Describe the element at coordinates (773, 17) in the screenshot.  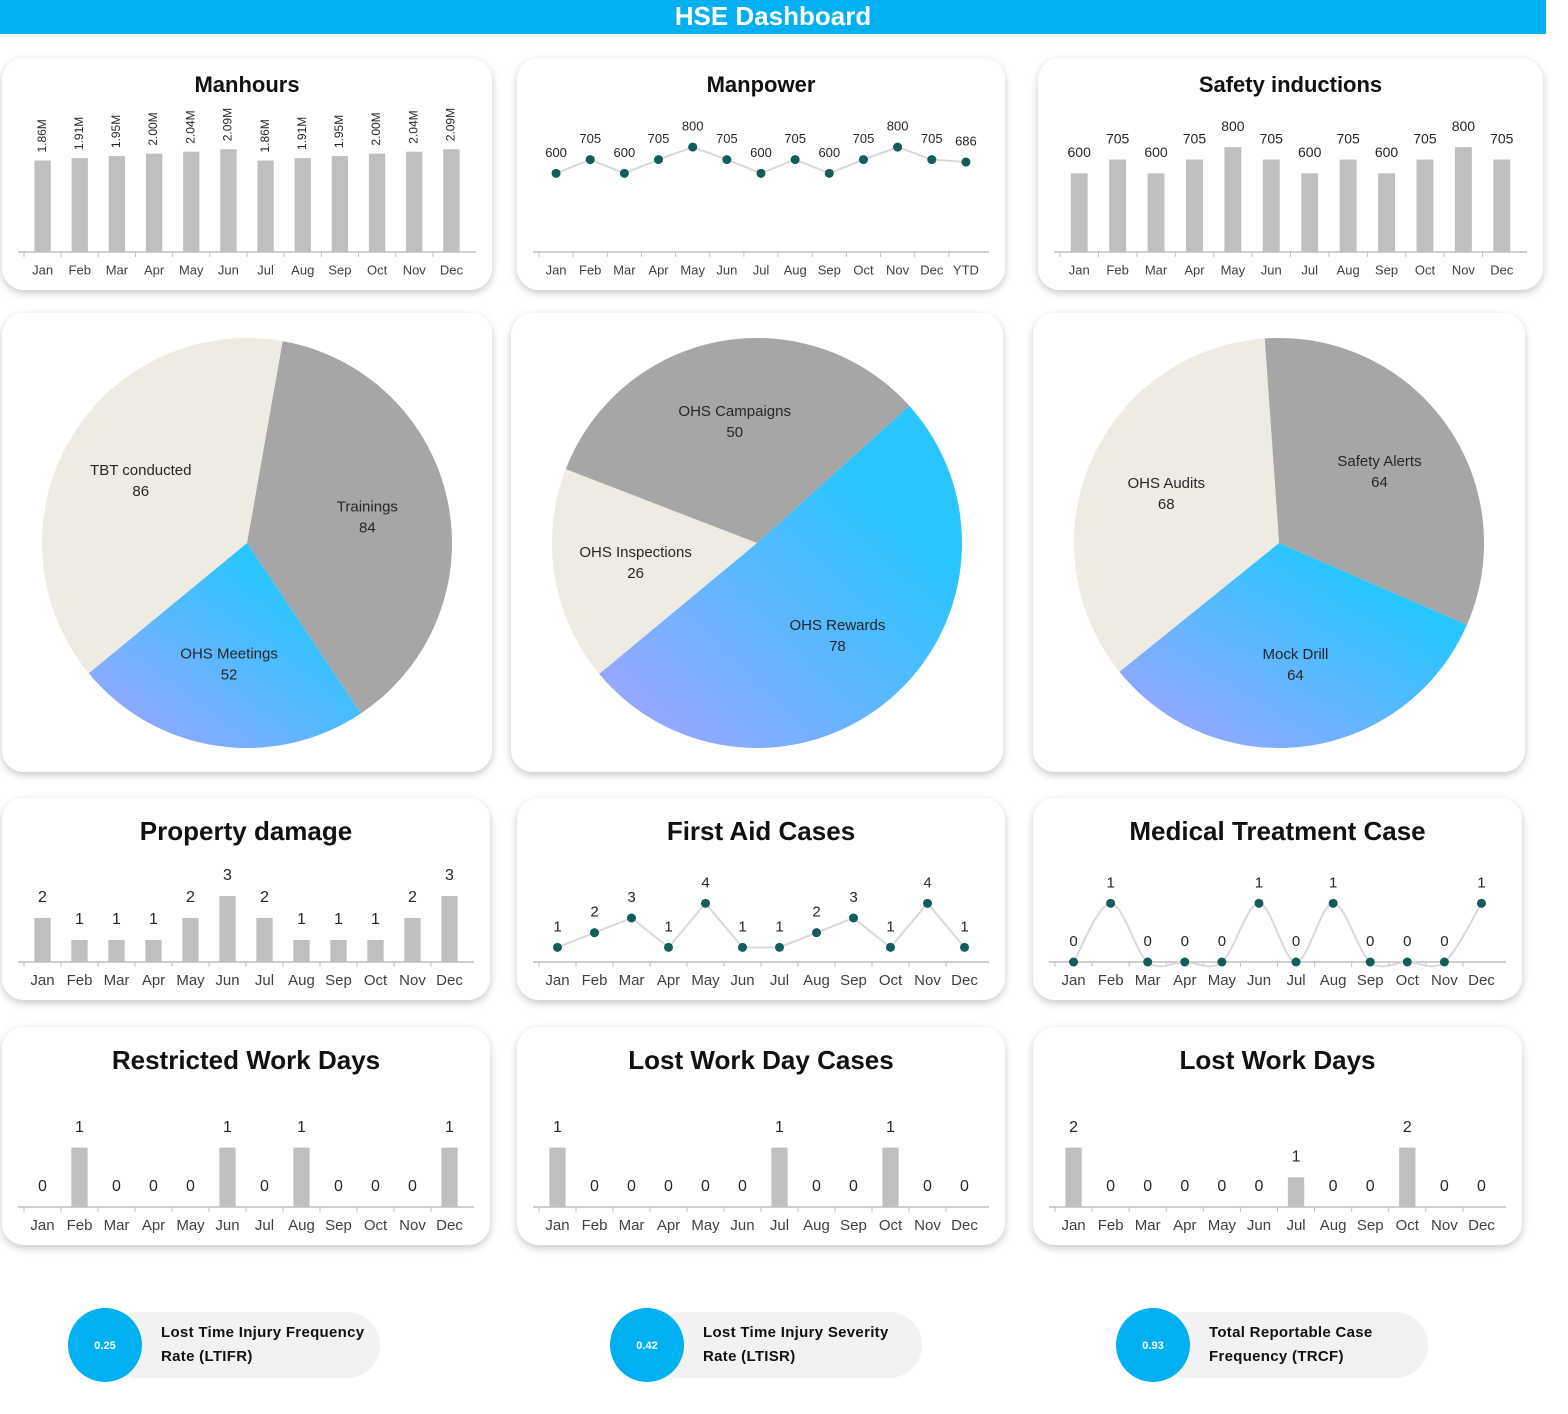
I see `header-bar` at that location.